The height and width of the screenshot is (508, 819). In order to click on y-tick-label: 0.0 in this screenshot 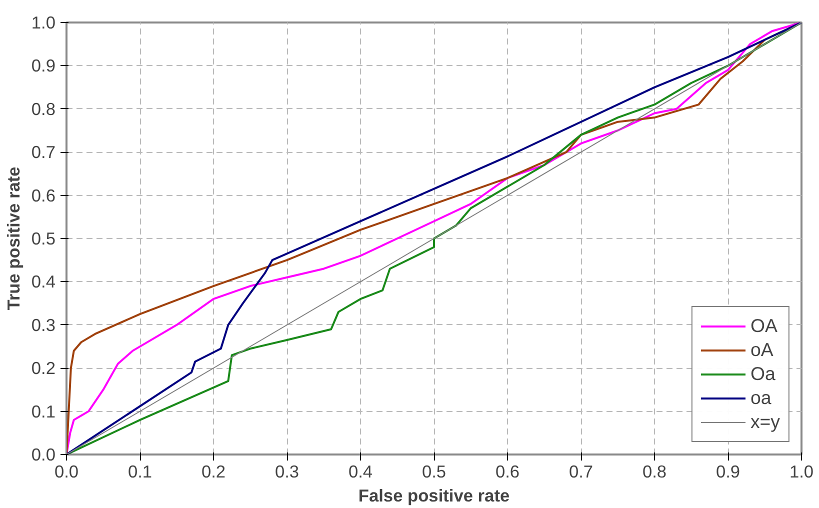, I will do `click(43, 454)`.